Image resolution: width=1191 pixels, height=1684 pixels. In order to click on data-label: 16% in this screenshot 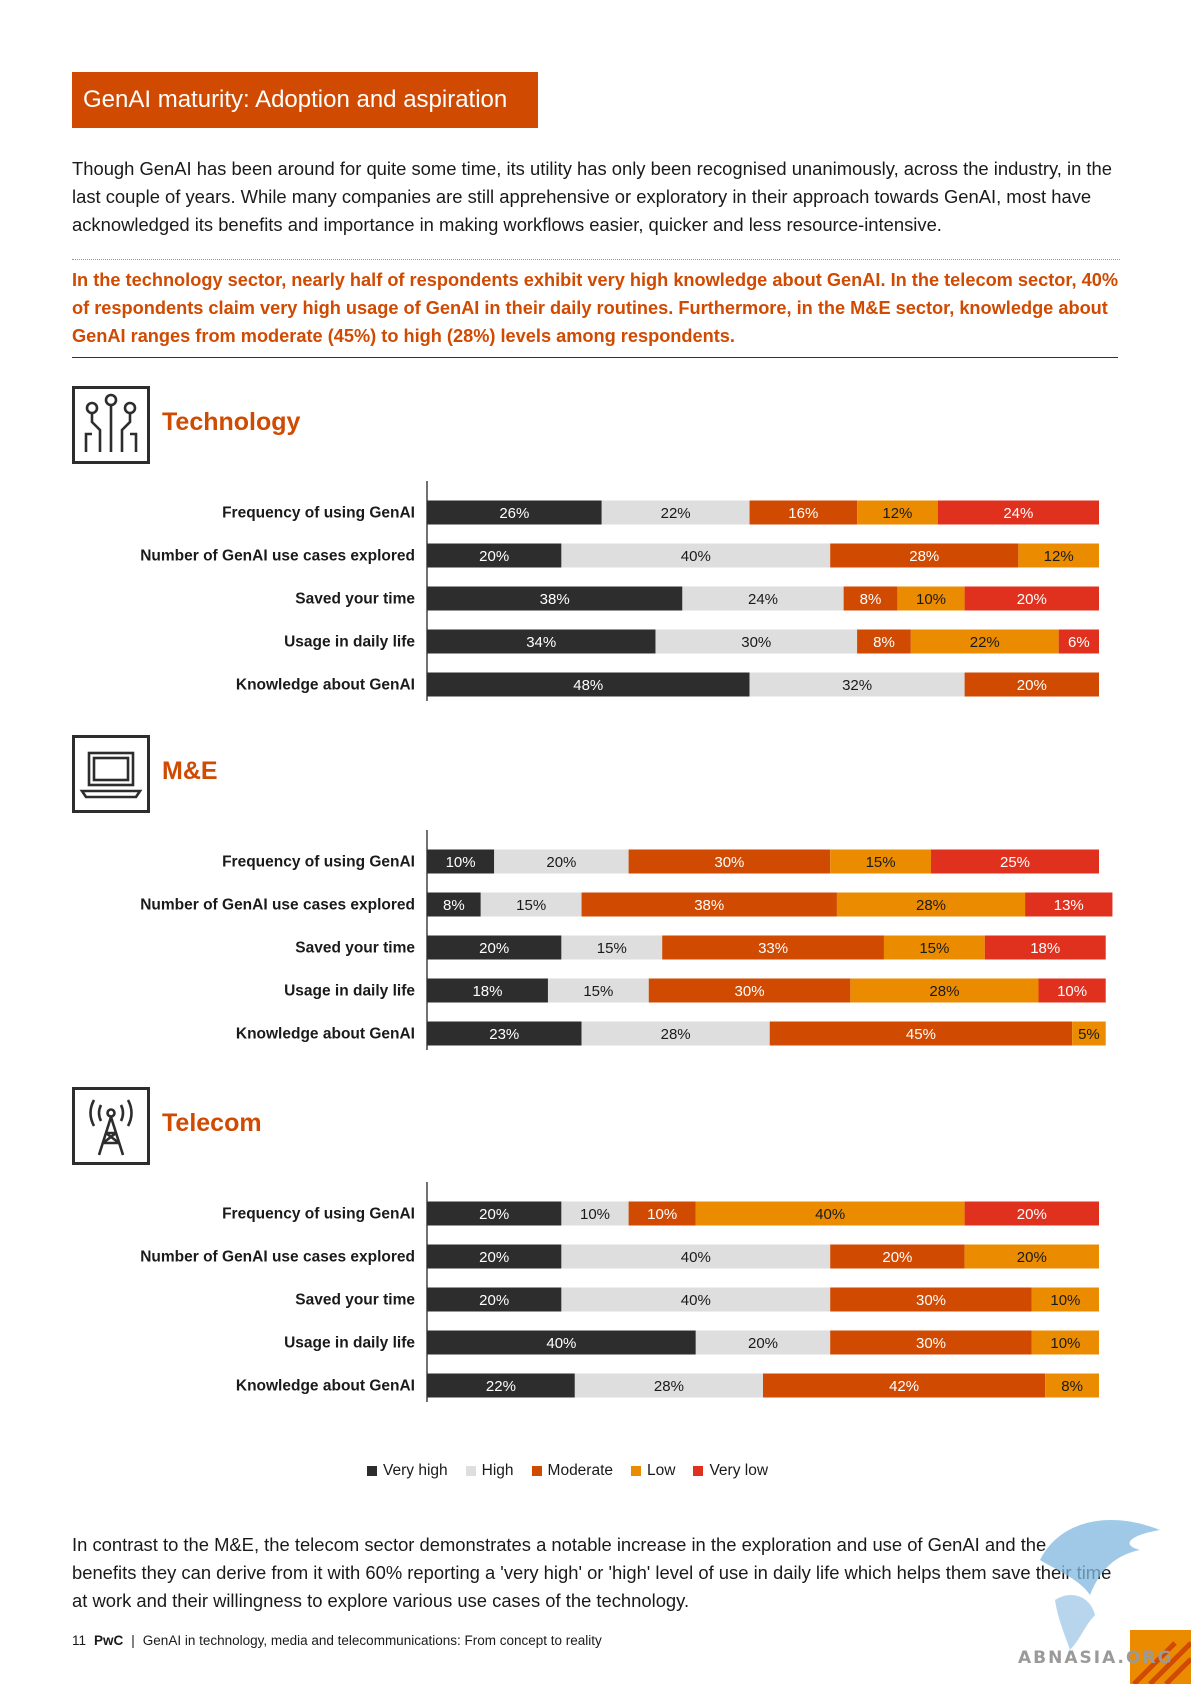, I will do `click(803, 513)`.